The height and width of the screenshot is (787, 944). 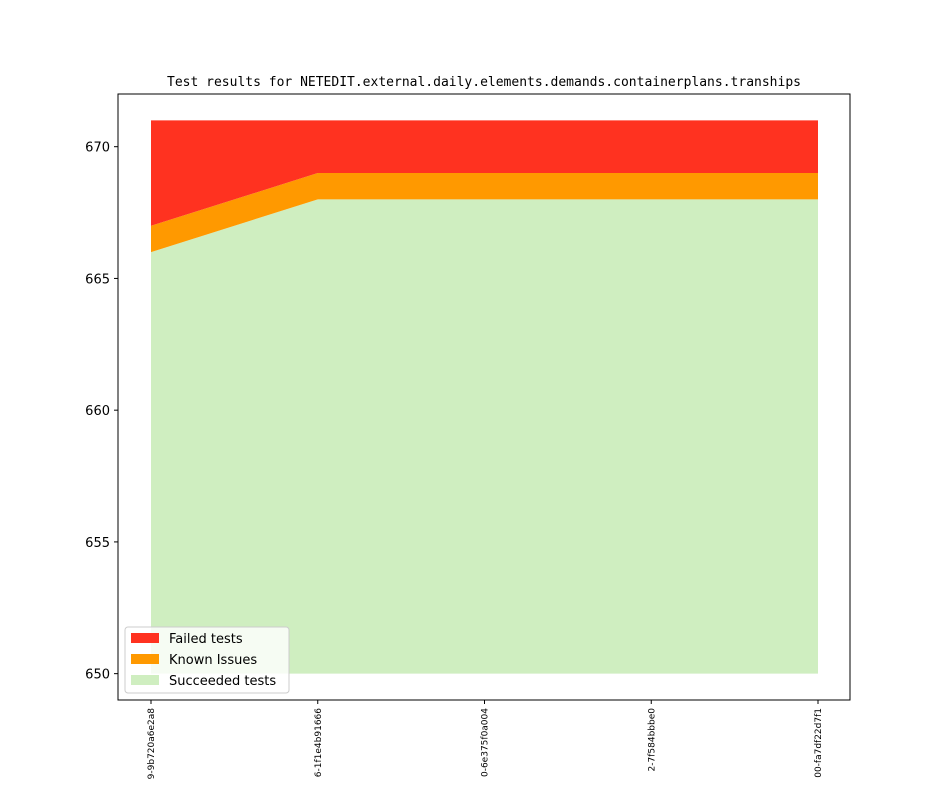 What do you see at coordinates (213, 660) in the screenshot?
I see `legend-label: Known Issues` at bounding box center [213, 660].